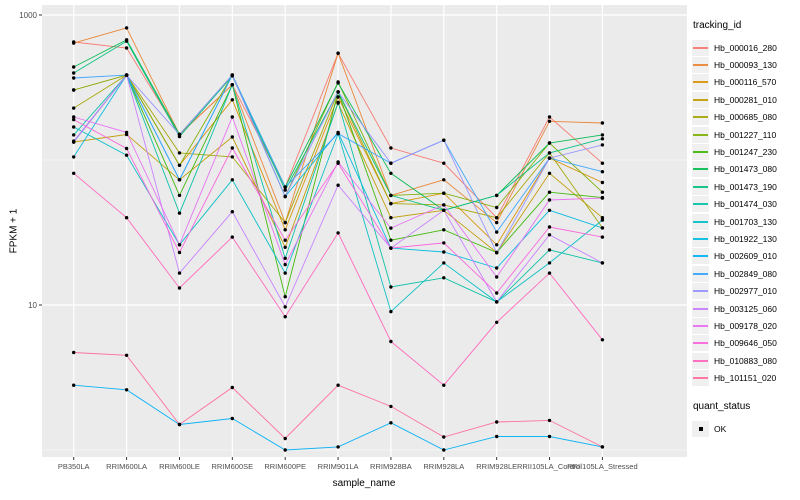  I want to click on x-tick-label: RRIM928LE, so click(496, 466).